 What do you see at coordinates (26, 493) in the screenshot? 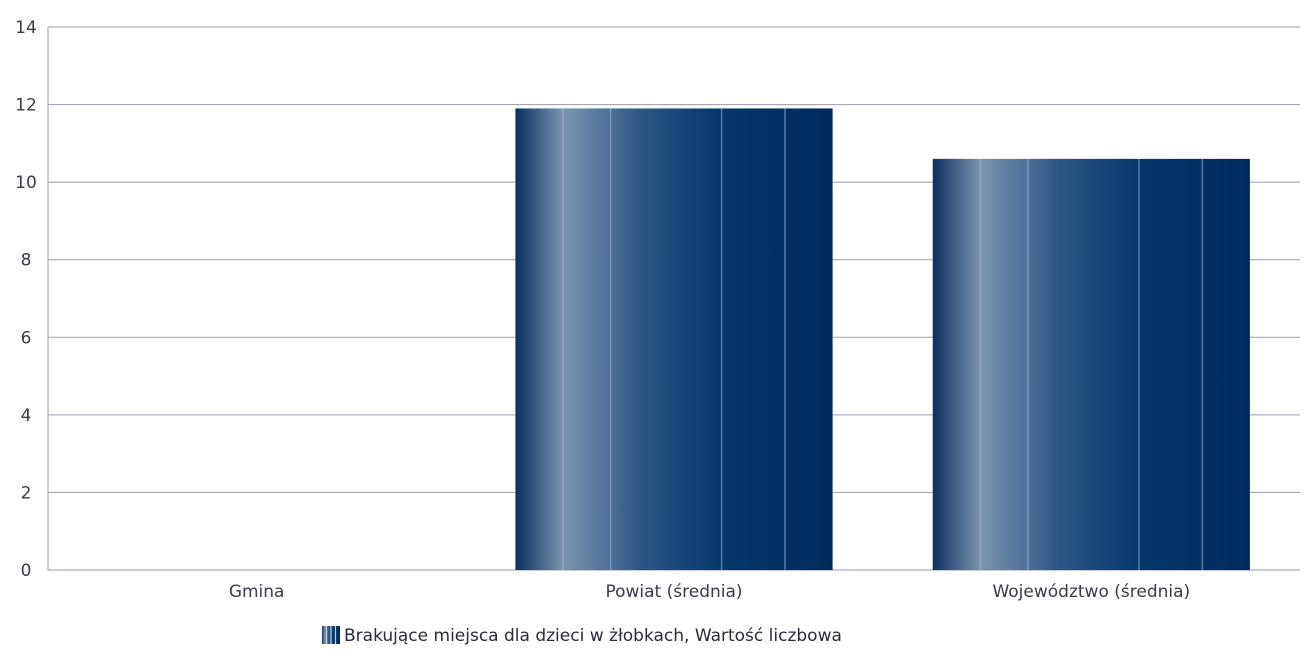
I see `y-tick-label: 2` at bounding box center [26, 493].